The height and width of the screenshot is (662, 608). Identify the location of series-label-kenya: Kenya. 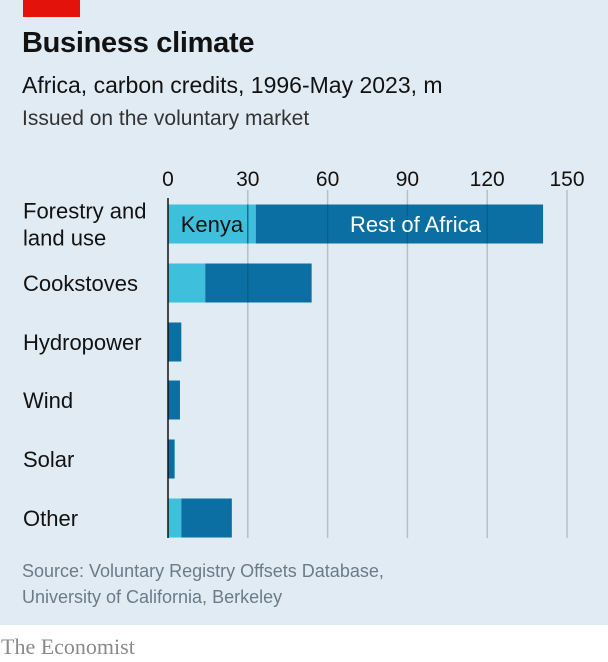
(212, 224).